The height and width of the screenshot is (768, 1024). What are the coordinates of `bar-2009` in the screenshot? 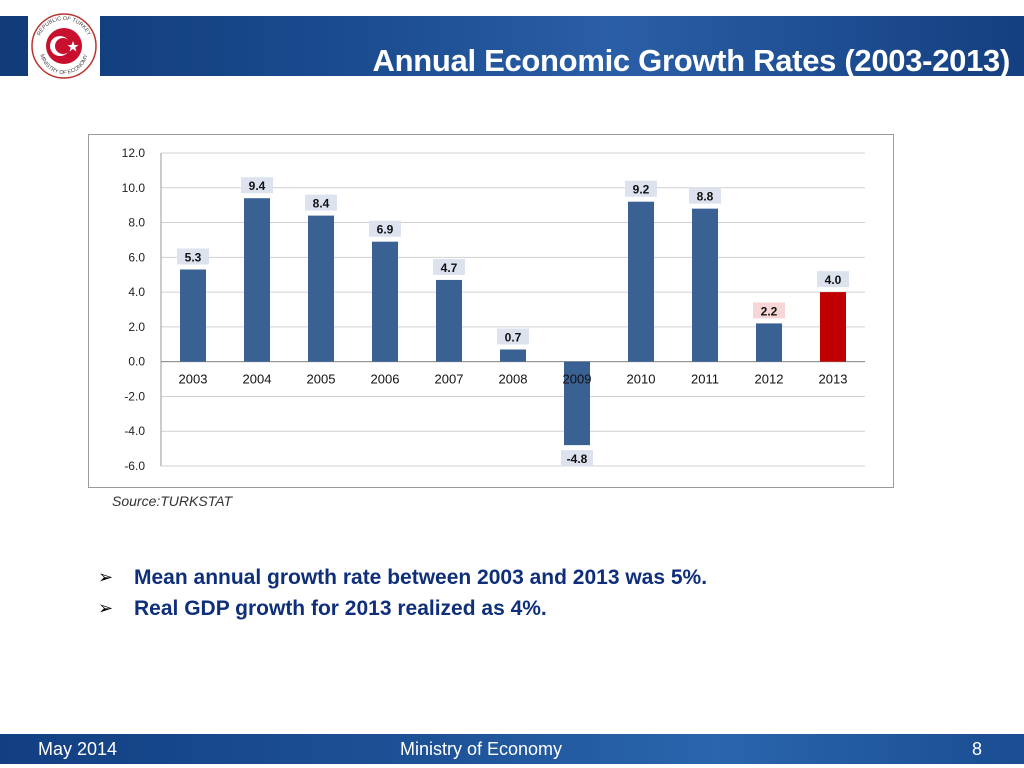 It's located at (577, 403).